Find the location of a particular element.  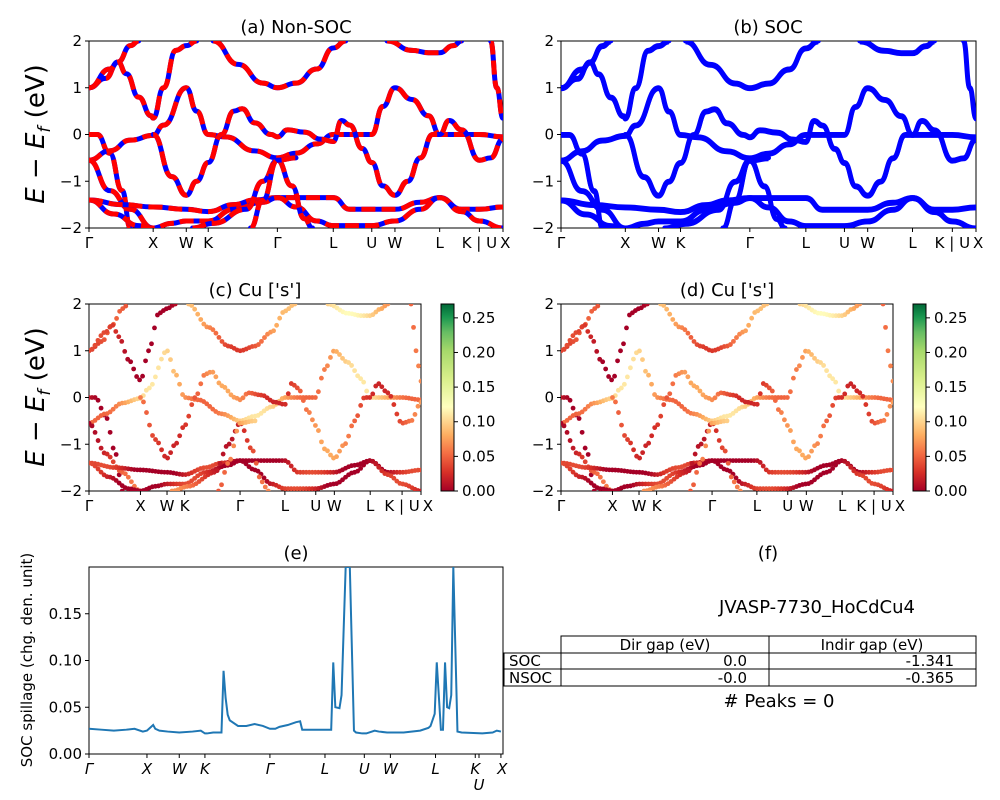

xtick-label-d-4: Γ is located at coordinates (712, 506).